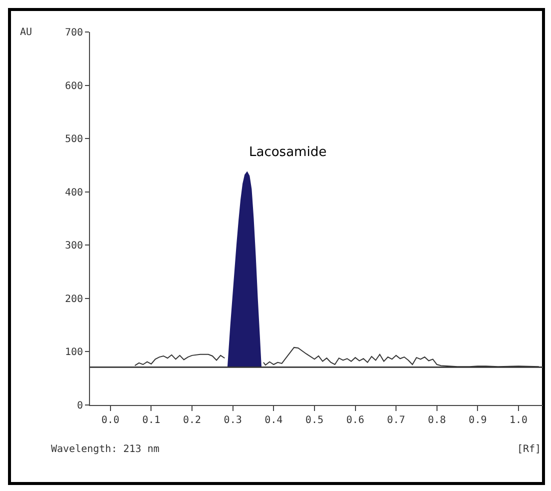 This screenshot has width=551, height=491. Describe the element at coordinates (233, 420) in the screenshot. I see `x-tick-label: 0.3` at that location.